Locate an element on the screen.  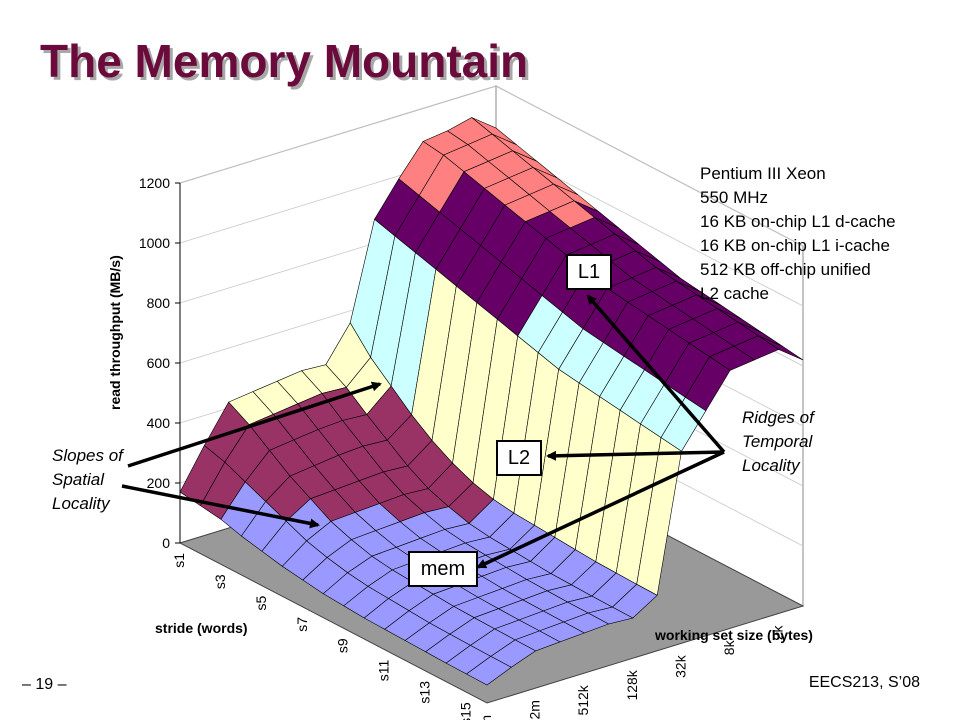
size-axis-label: working set size (bytes) is located at coordinates (733, 635).